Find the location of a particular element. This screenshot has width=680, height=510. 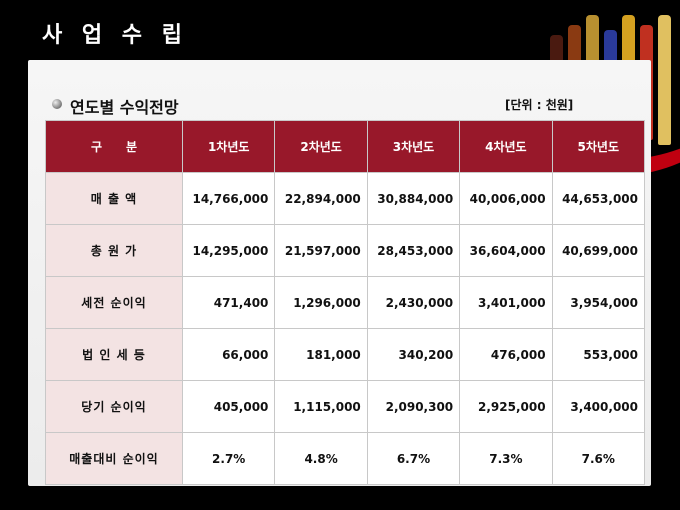

table-cell: 181,000 is located at coordinates (321, 354).